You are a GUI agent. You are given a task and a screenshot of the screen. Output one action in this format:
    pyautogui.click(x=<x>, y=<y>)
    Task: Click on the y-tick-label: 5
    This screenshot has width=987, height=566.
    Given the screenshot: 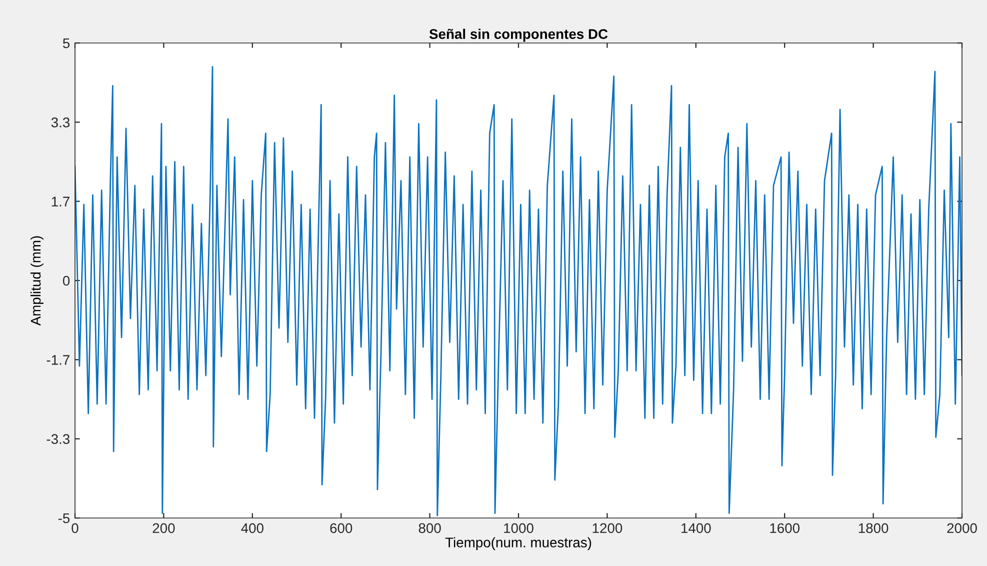 What is the action you would take?
    pyautogui.click(x=66, y=43)
    